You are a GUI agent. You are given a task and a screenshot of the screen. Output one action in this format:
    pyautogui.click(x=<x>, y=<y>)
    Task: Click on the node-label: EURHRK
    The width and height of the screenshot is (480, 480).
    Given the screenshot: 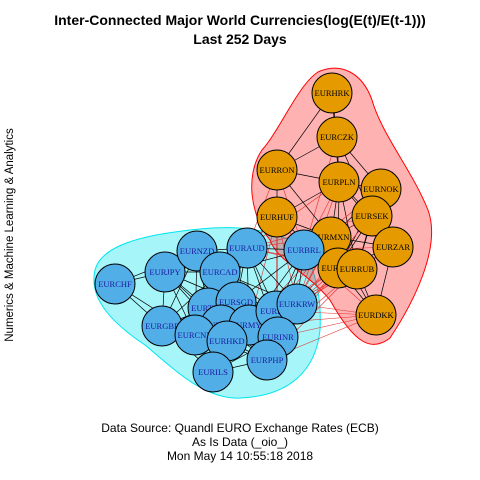 What is the action you would take?
    pyautogui.click(x=333, y=93)
    